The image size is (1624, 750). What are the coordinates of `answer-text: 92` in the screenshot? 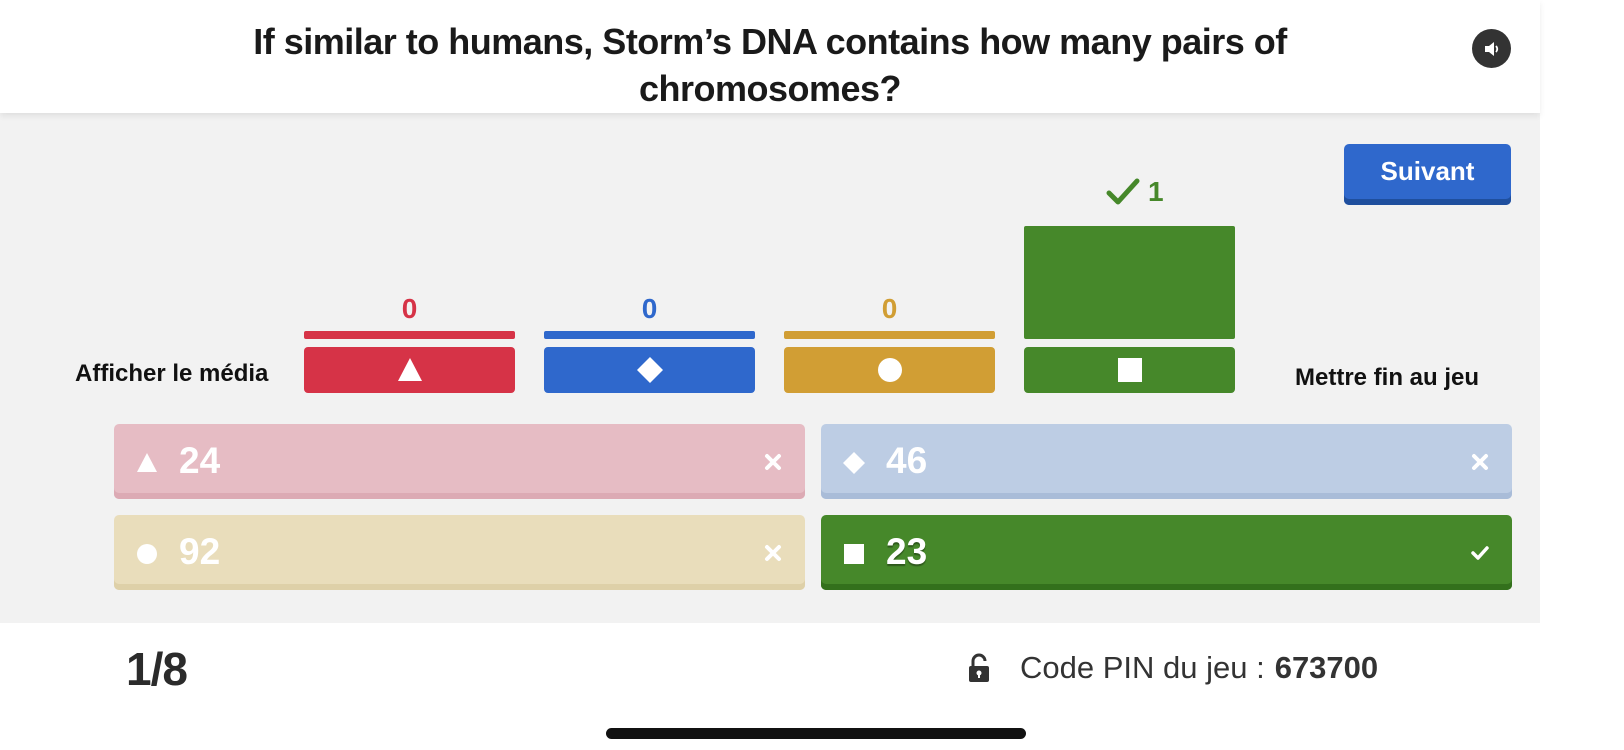 It's located at (200, 551).